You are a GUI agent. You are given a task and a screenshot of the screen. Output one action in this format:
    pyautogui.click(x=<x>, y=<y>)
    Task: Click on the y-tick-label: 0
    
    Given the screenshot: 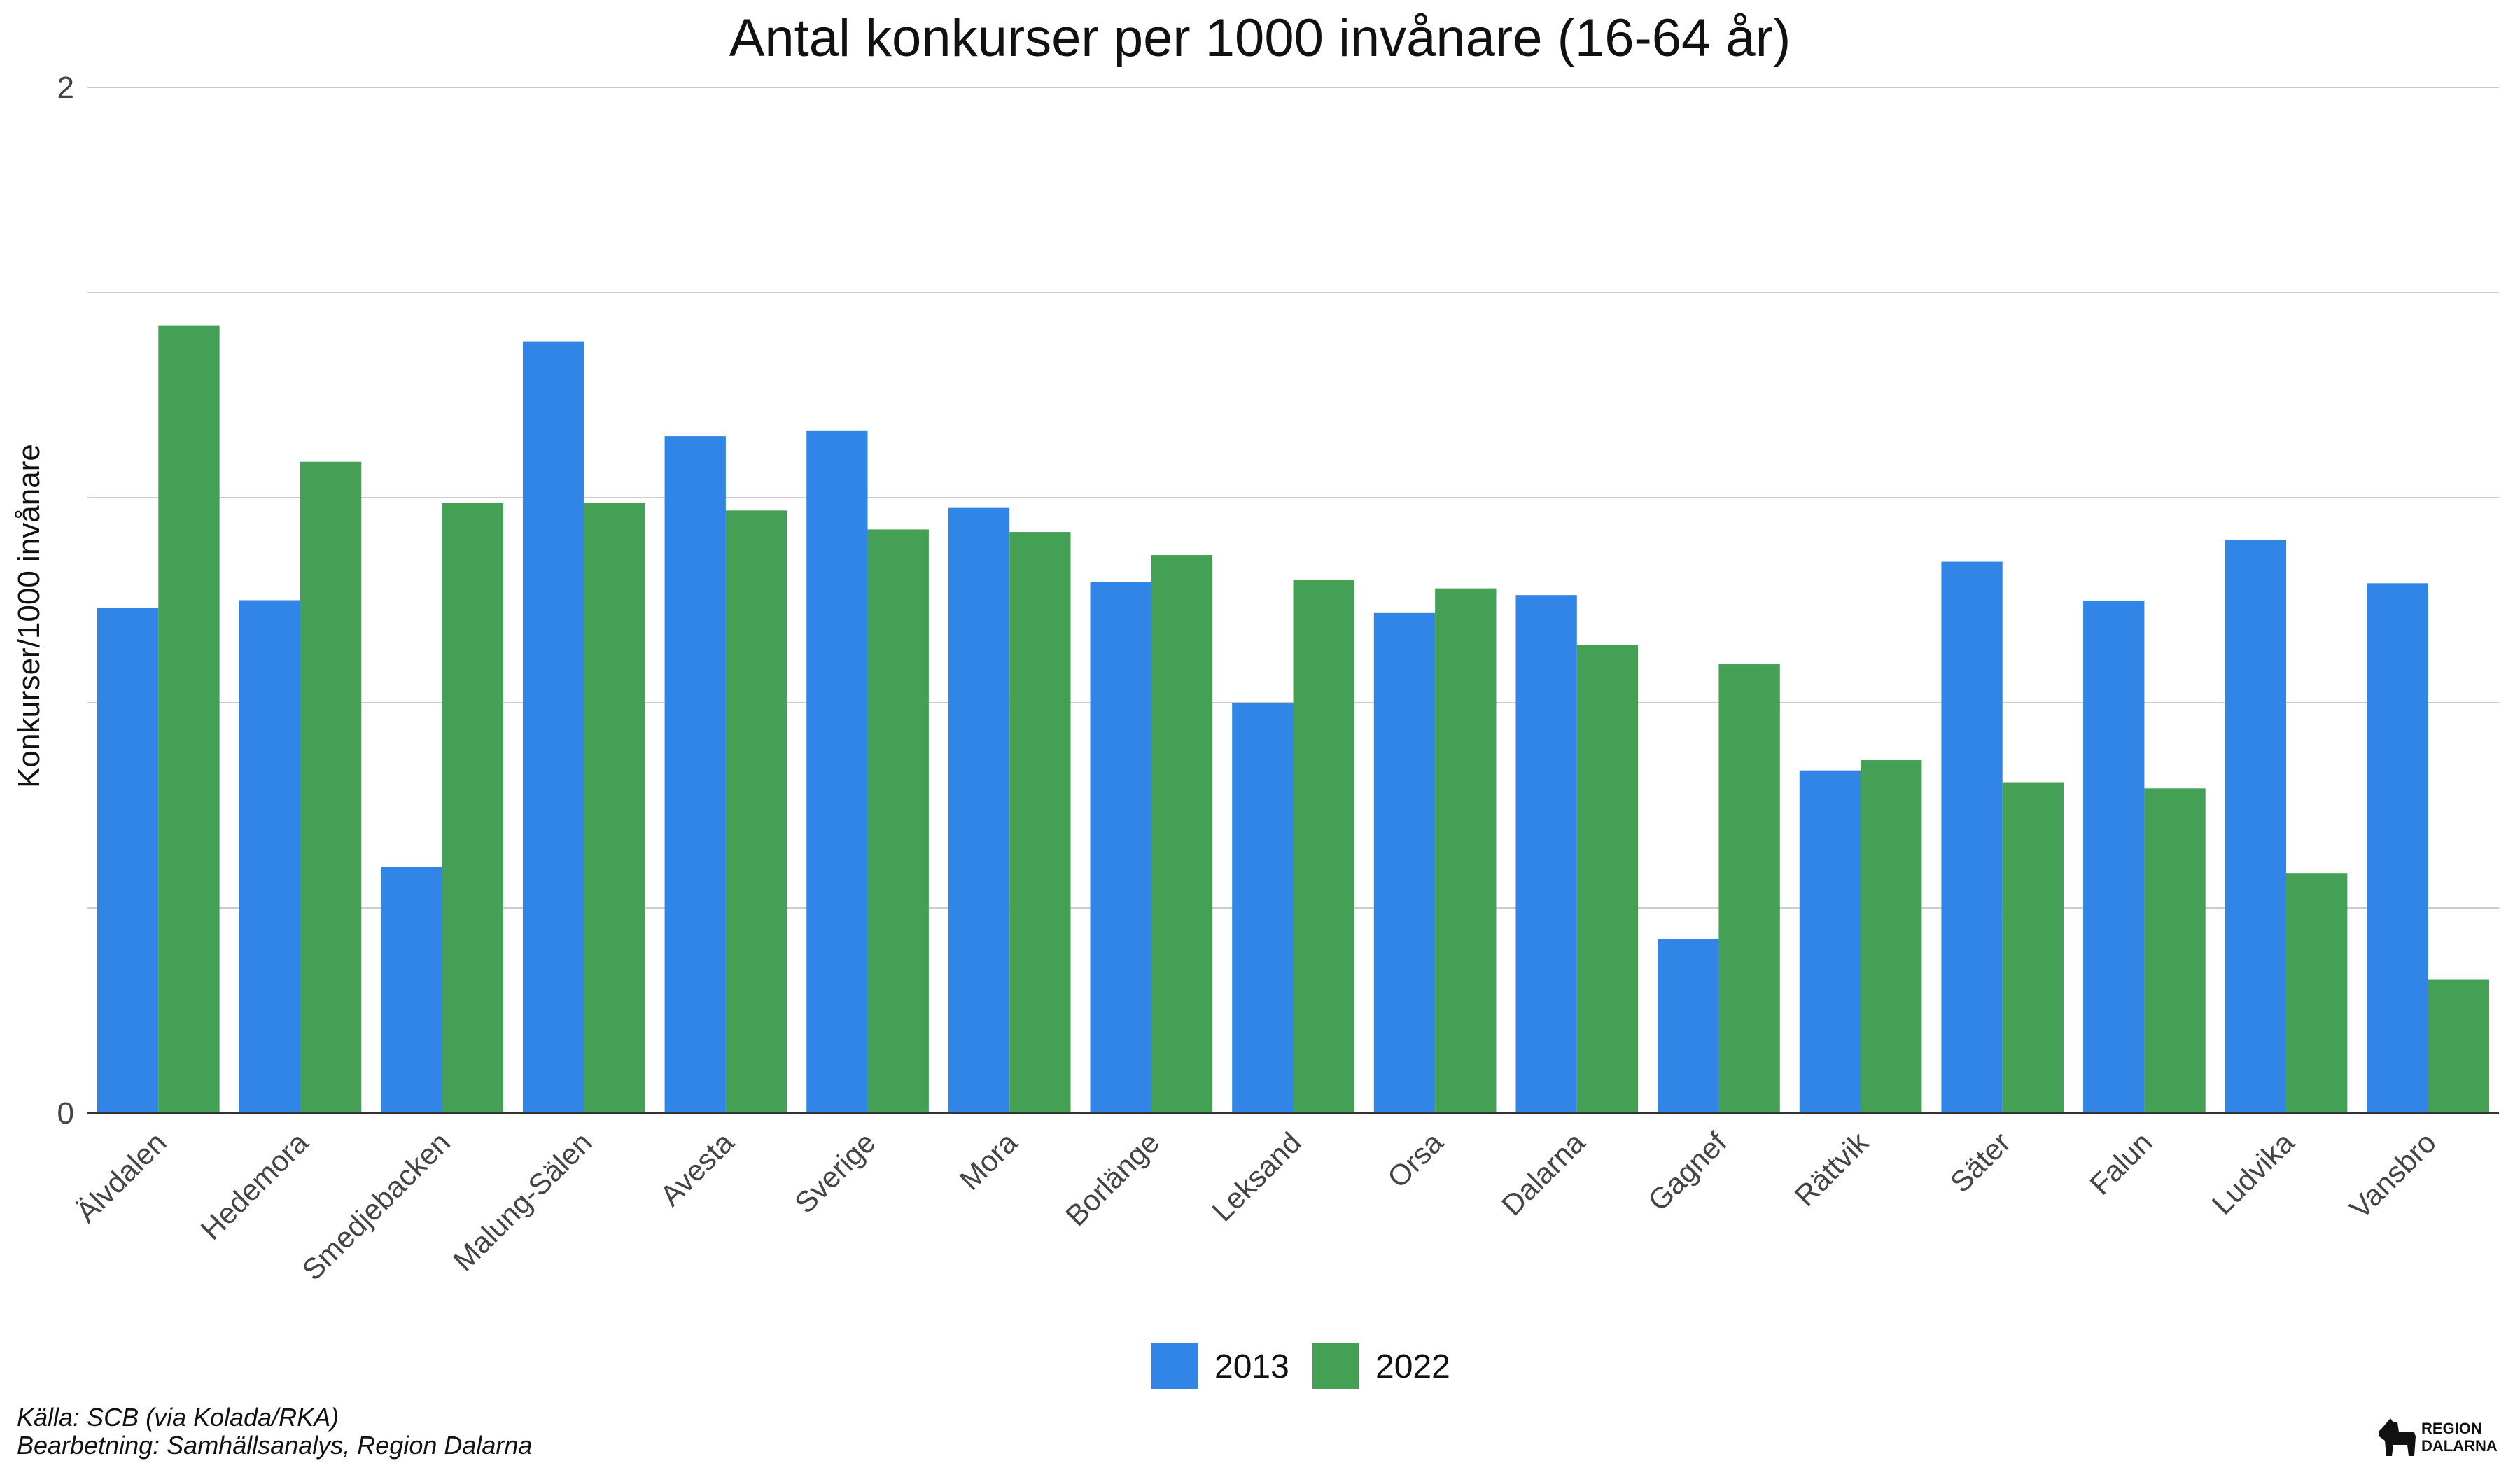 What is the action you would take?
    pyautogui.click(x=65, y=1113)
    